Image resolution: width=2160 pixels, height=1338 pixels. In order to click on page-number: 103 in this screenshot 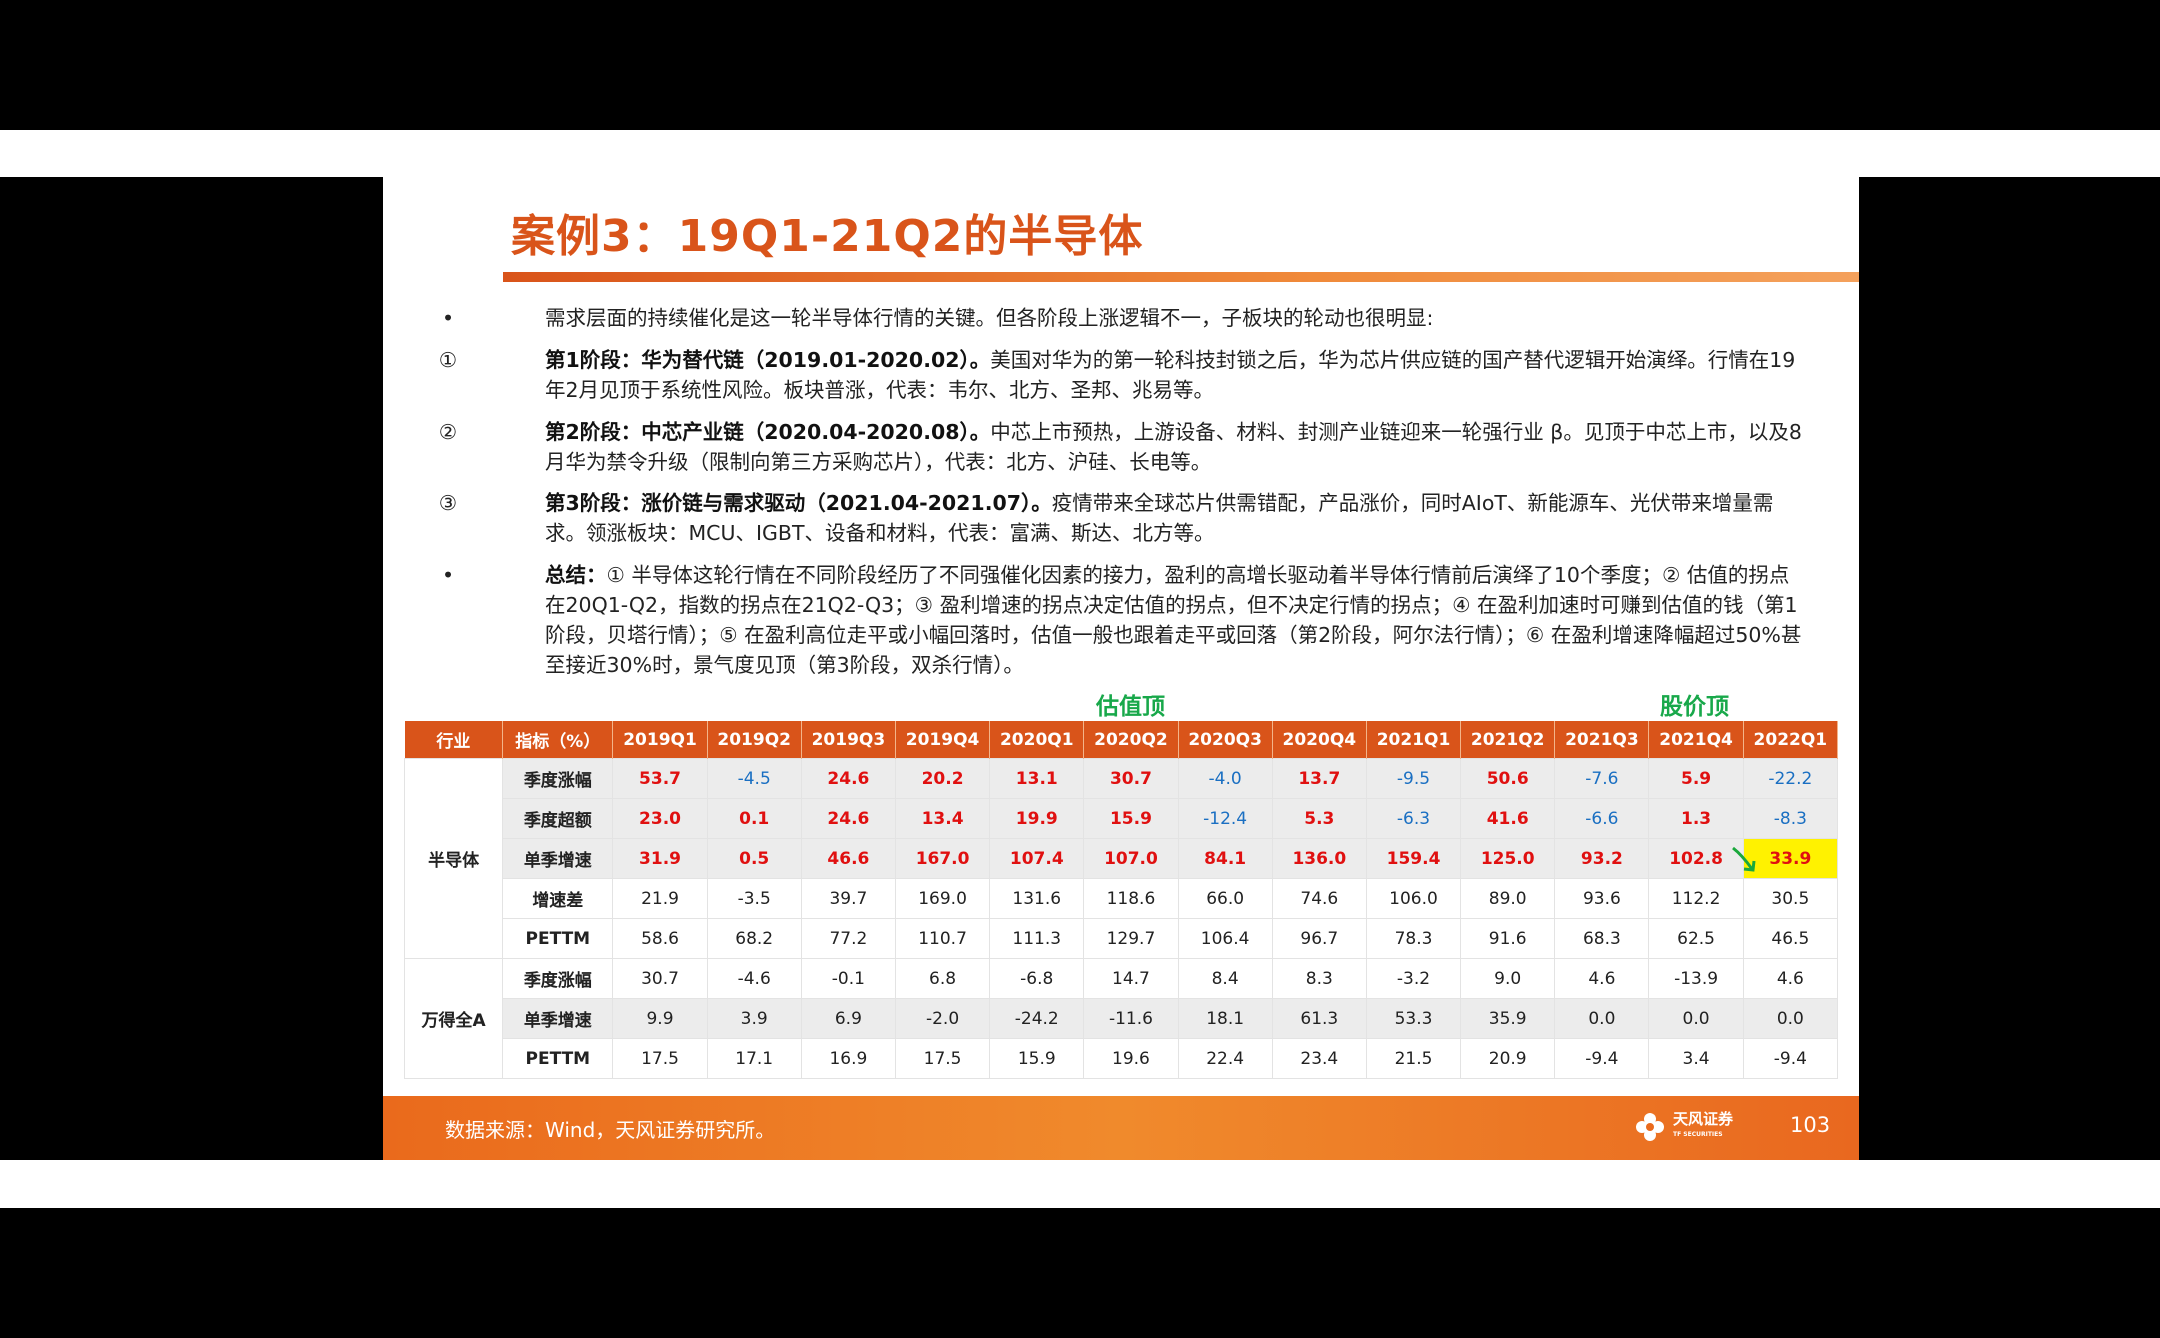, I will do `click(1810, 1125)`.